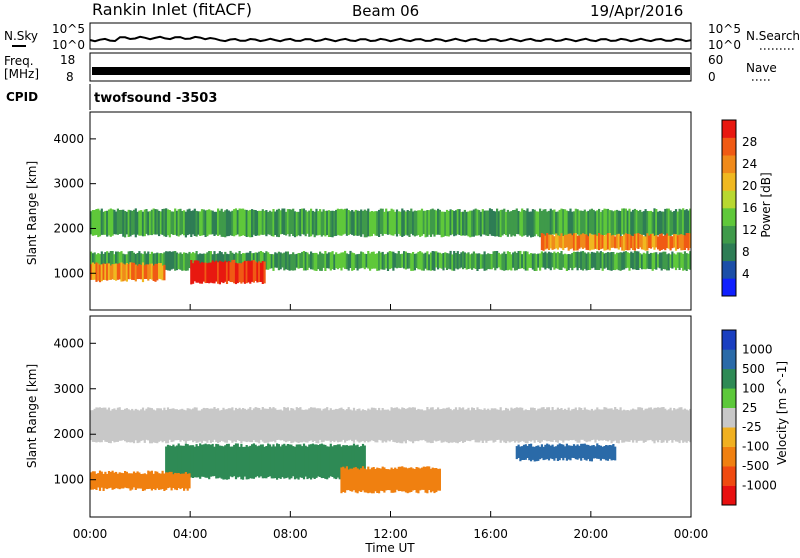 This screenshot has width=800, height=558. I want to click on cpid-value: twofsound -3503, so click(155, 98).